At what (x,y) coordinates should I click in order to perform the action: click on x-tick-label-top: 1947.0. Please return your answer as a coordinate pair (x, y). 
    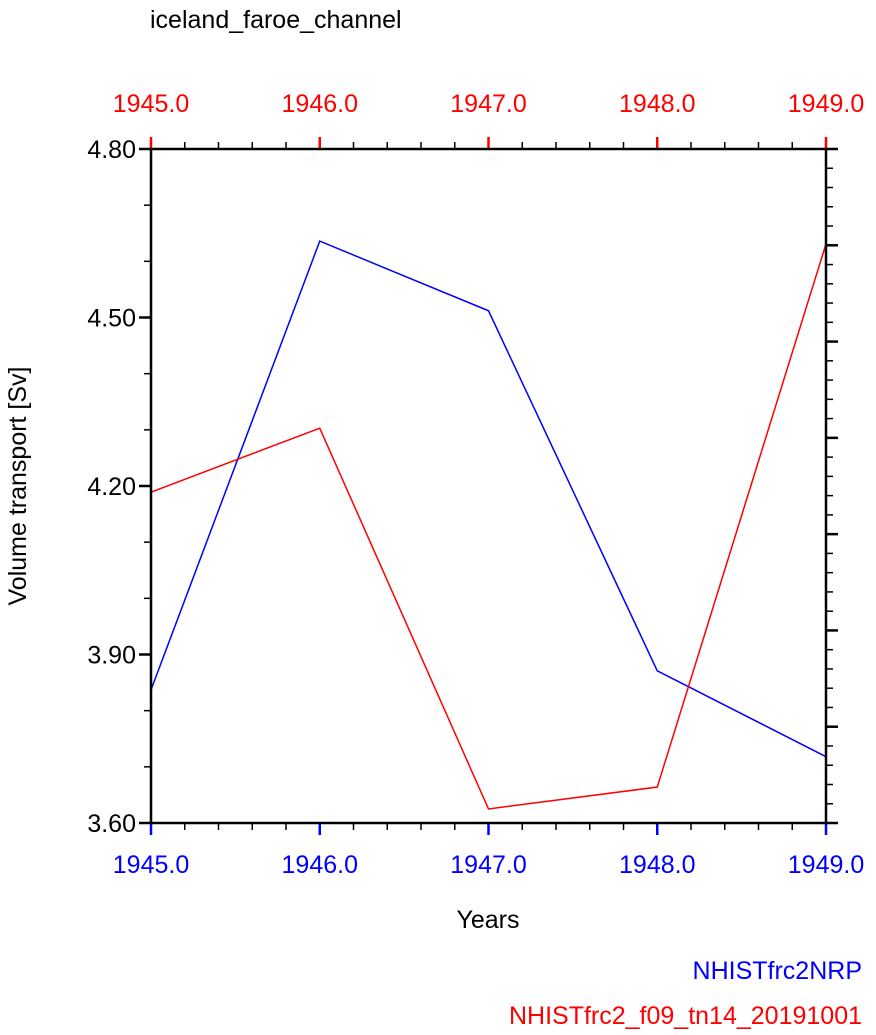
    Looking at the image, I should click on (488, 104).